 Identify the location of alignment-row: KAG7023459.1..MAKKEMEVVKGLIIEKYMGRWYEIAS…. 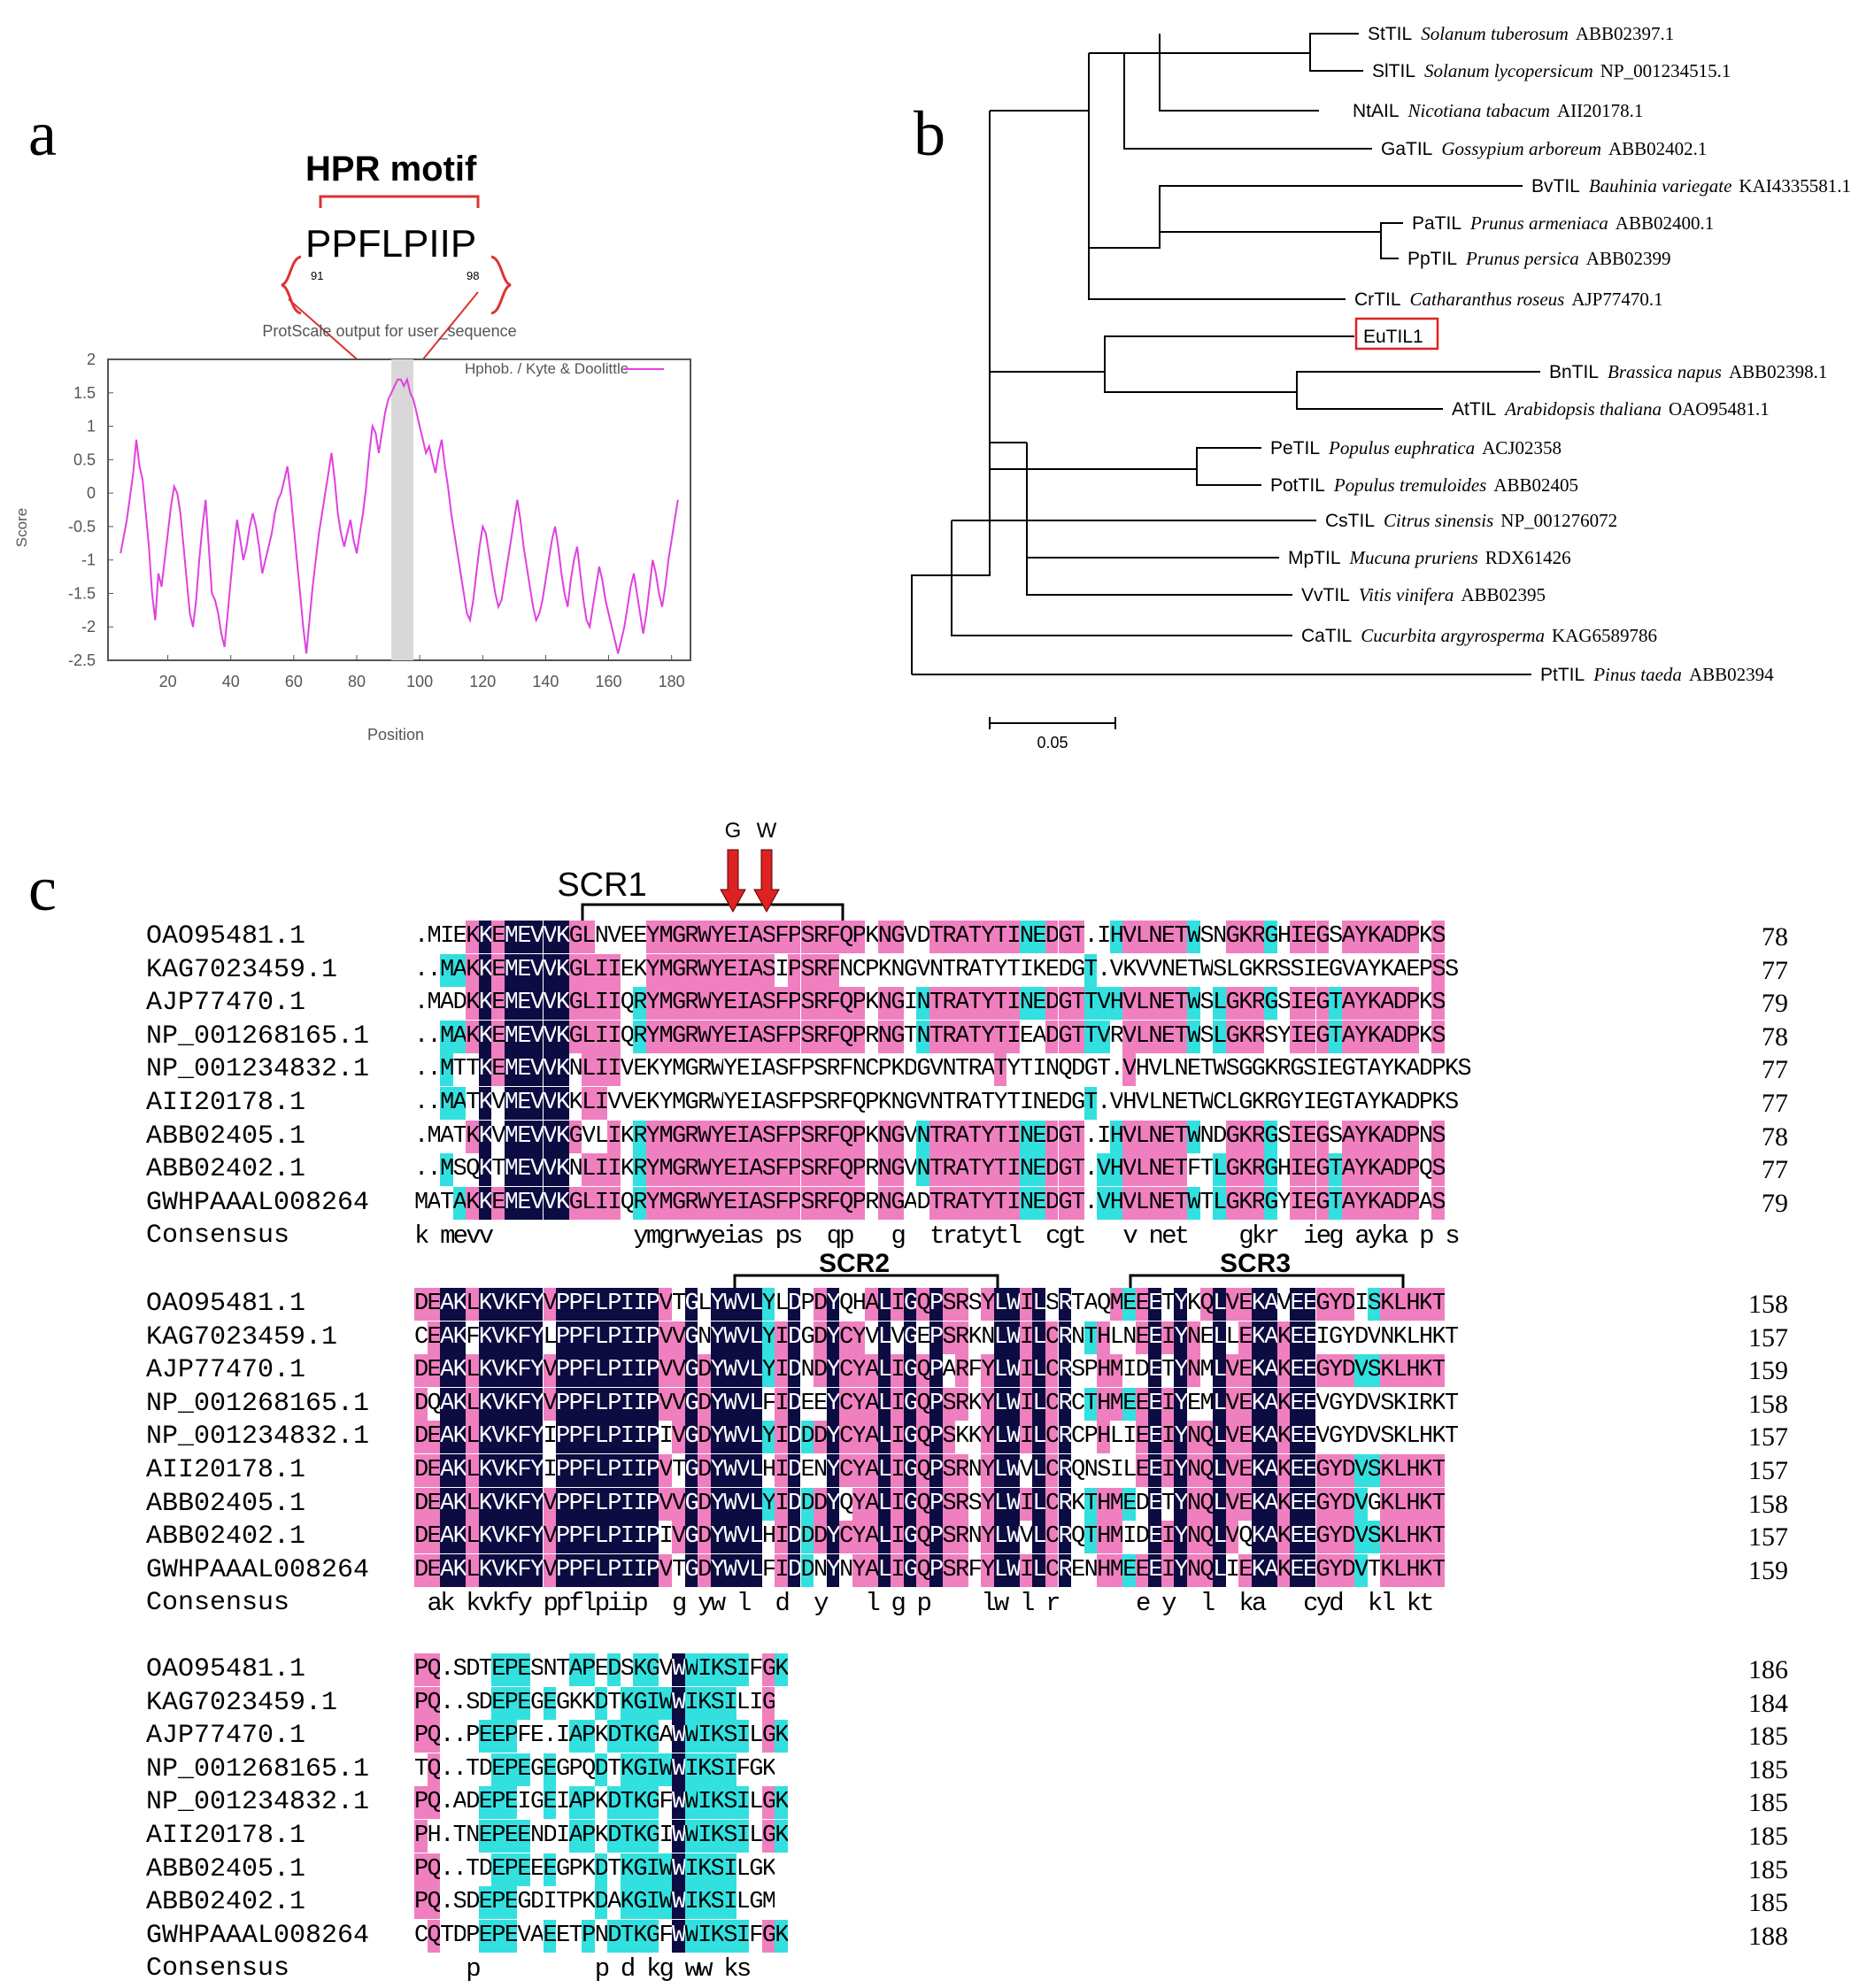
(937, 970).